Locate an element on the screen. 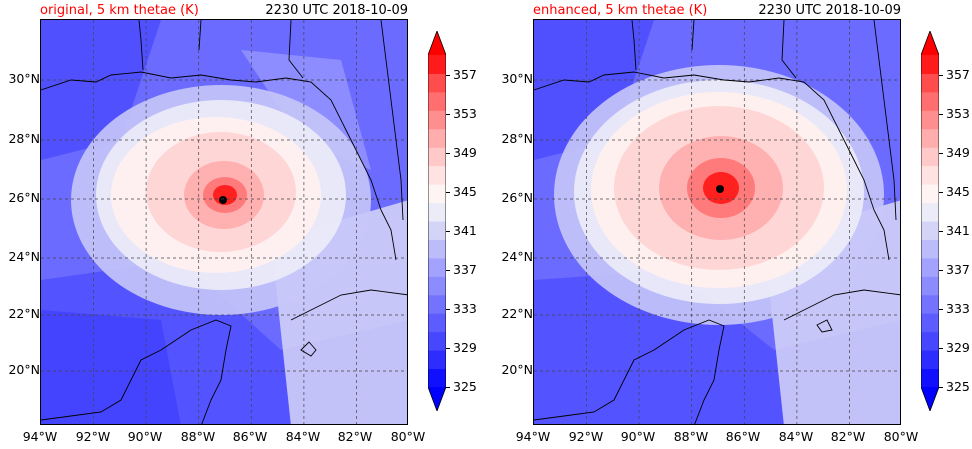 The width and height of the screenshot is (972, 449). colorbar-tick-label: 357 is located at coordinates (958, 74).